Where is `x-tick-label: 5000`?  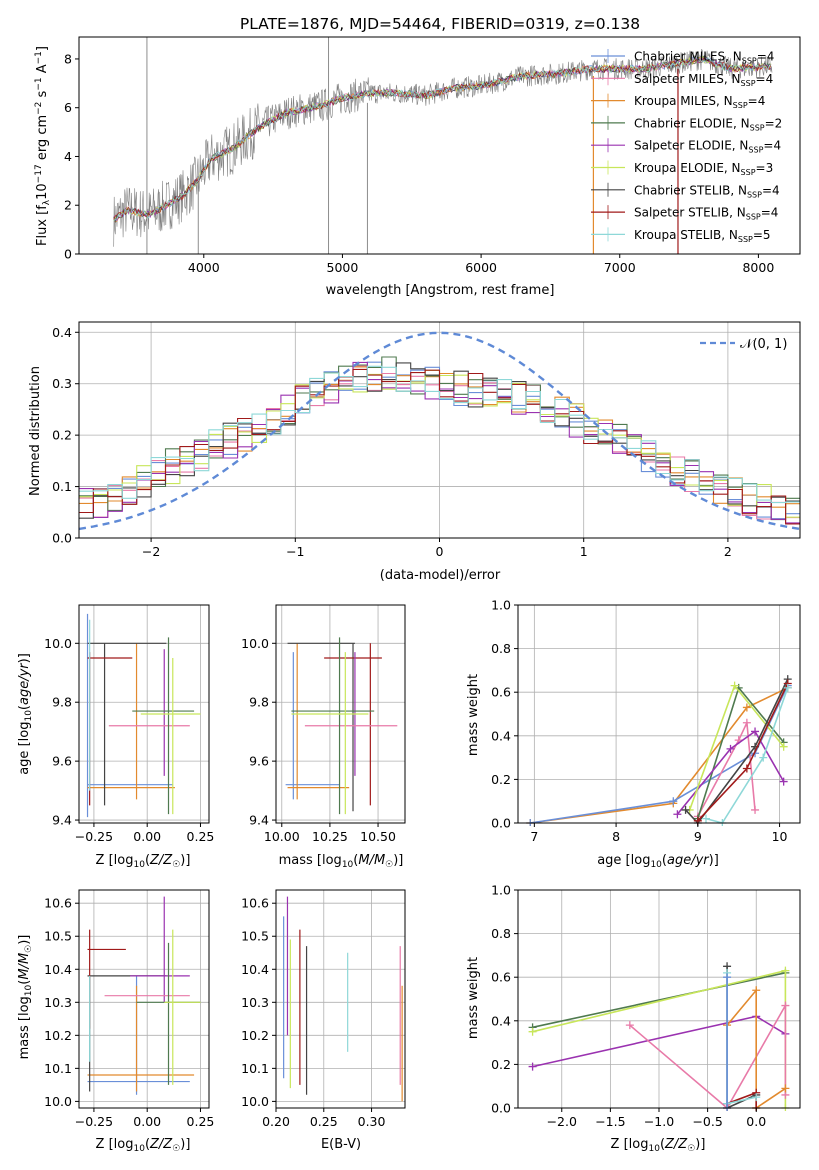 x-tick-label: 5000 is located at coordinates (343, 267).